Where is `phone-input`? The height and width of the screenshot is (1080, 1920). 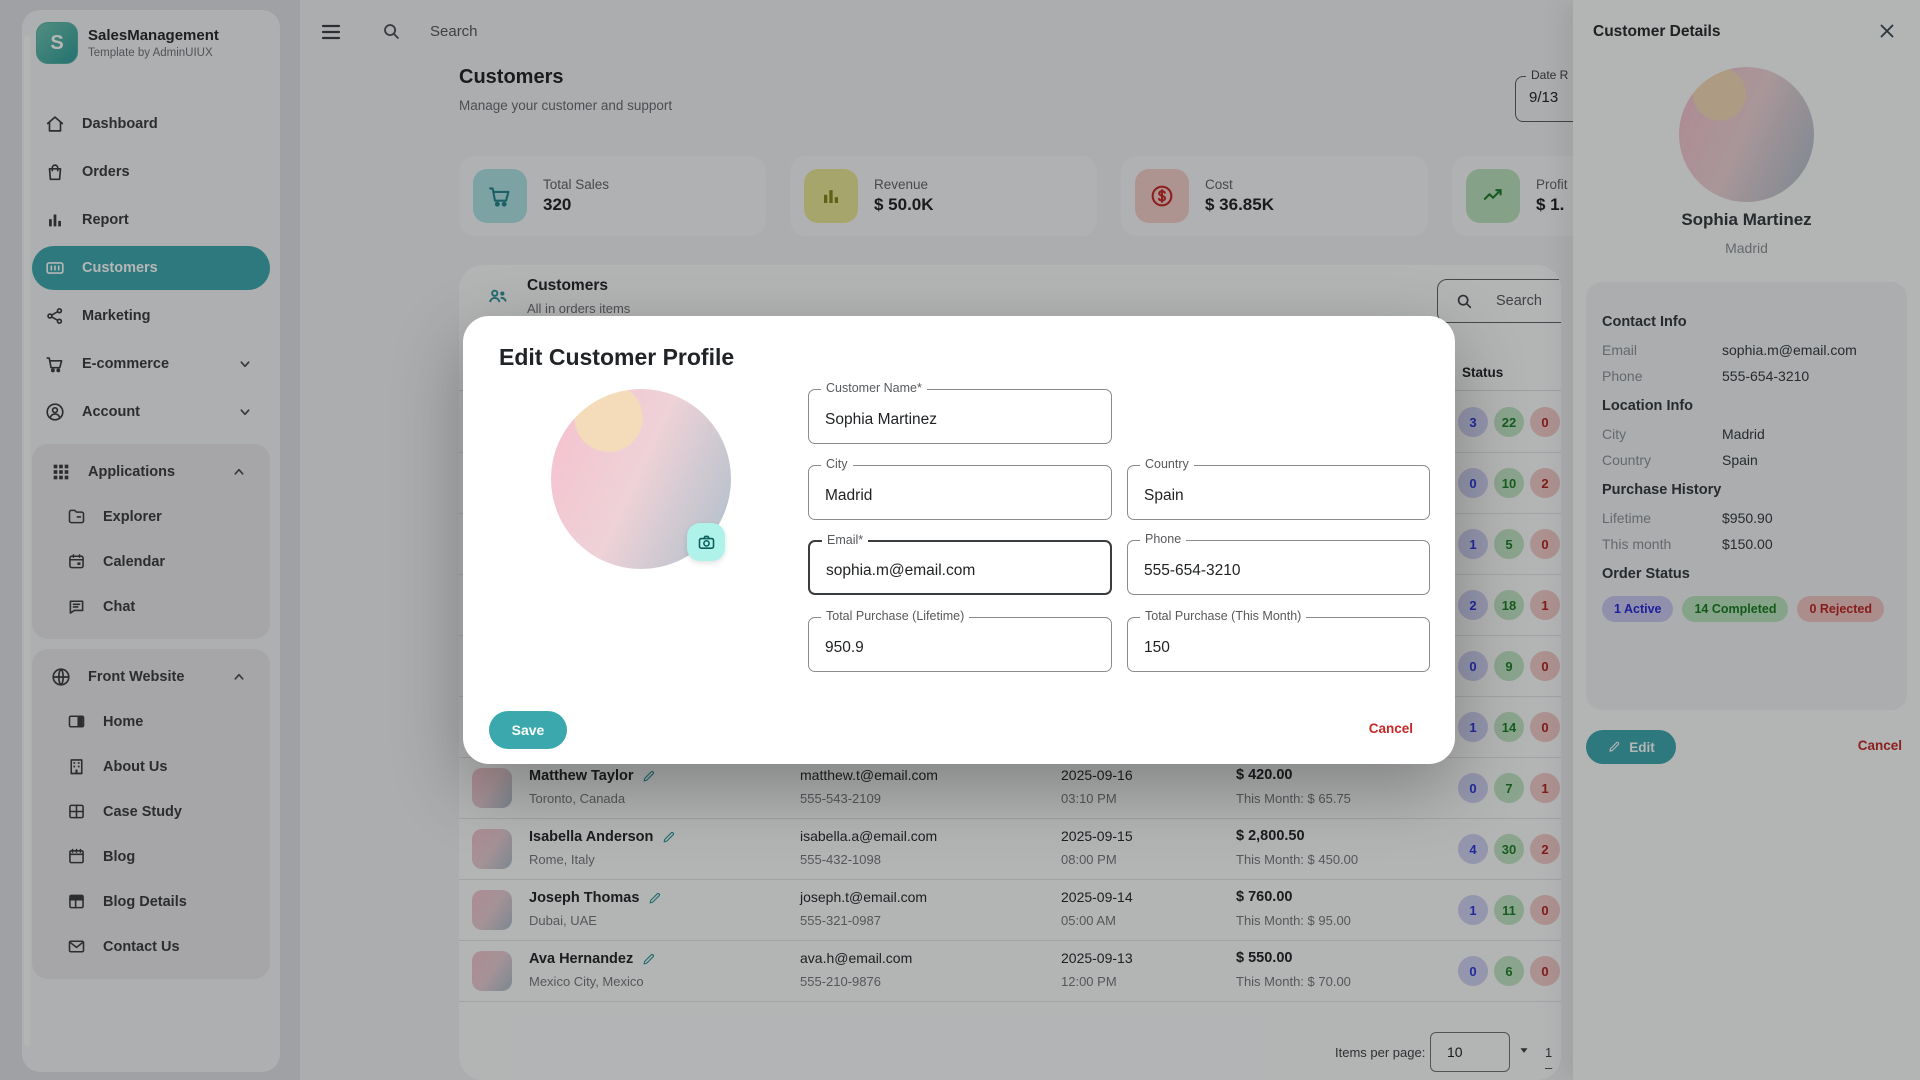
phone-input is located at coordinates (1278, 567).